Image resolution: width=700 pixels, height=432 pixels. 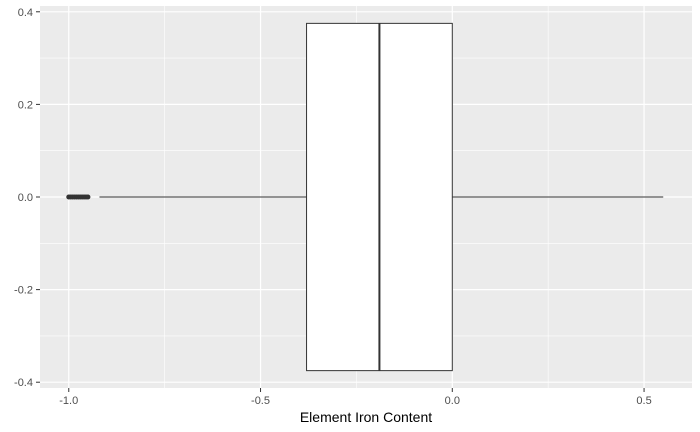 I want to click on y-tick-label: 0.0, so click(x=25, y=198).